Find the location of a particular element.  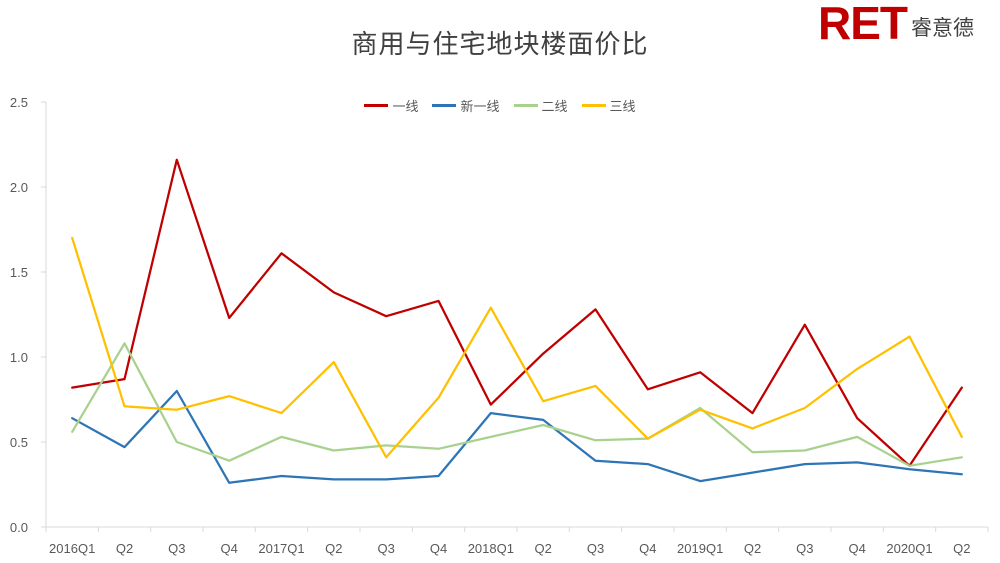

brand-logo: RET 睿意德 is located at coordinates (896, 23).